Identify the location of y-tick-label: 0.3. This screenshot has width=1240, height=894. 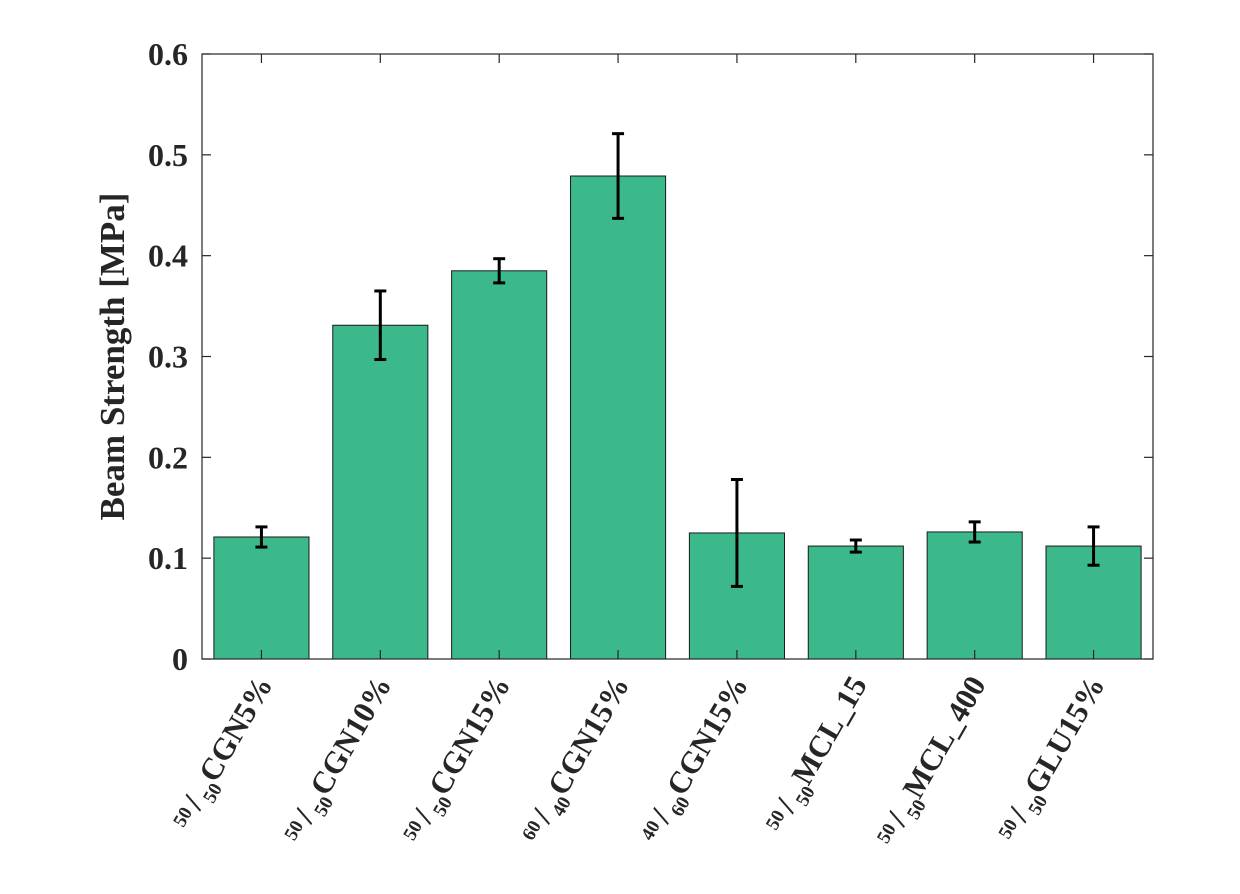
(168, 357).